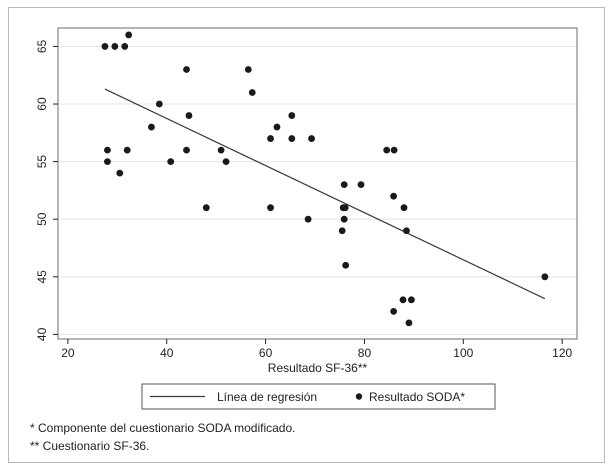  I want to click on x-tick-label: 80, so click(365, 353).